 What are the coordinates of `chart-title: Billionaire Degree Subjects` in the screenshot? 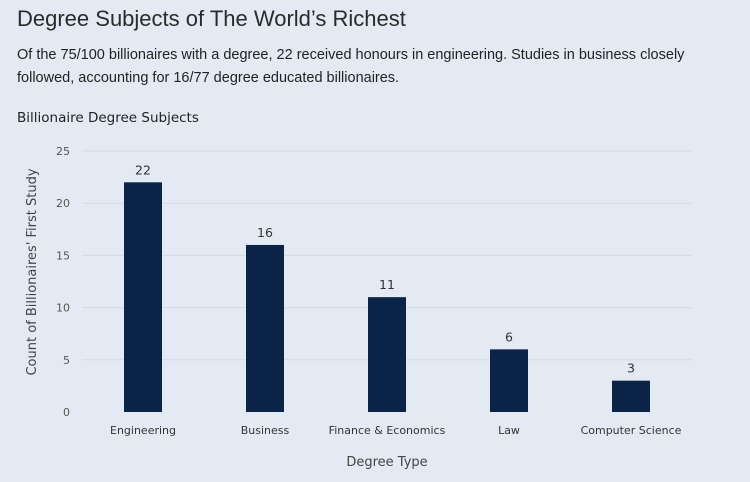 It's located at (108, 118).